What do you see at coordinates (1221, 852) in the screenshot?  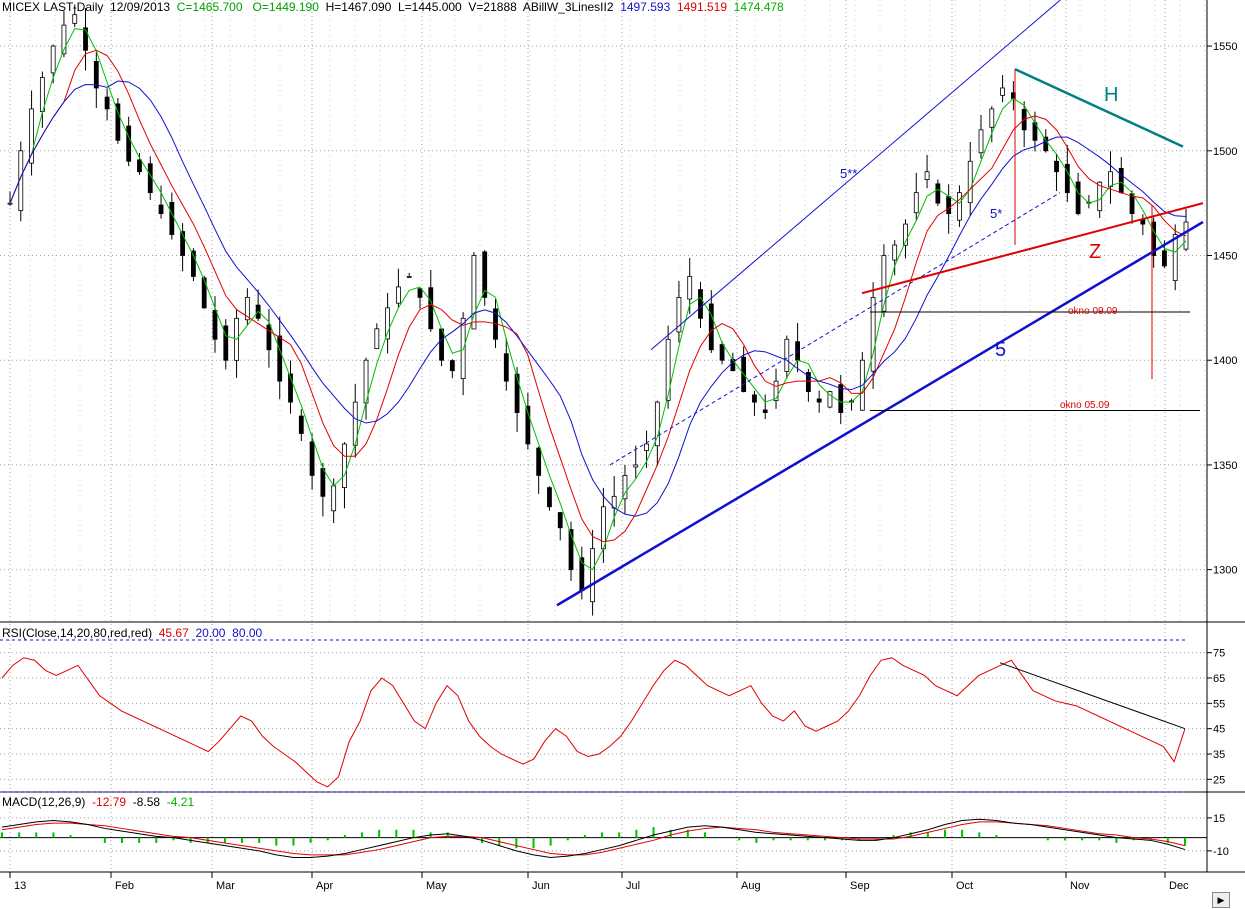 I see `macd-tick-label: -10` at bounding box center [1221, 852].